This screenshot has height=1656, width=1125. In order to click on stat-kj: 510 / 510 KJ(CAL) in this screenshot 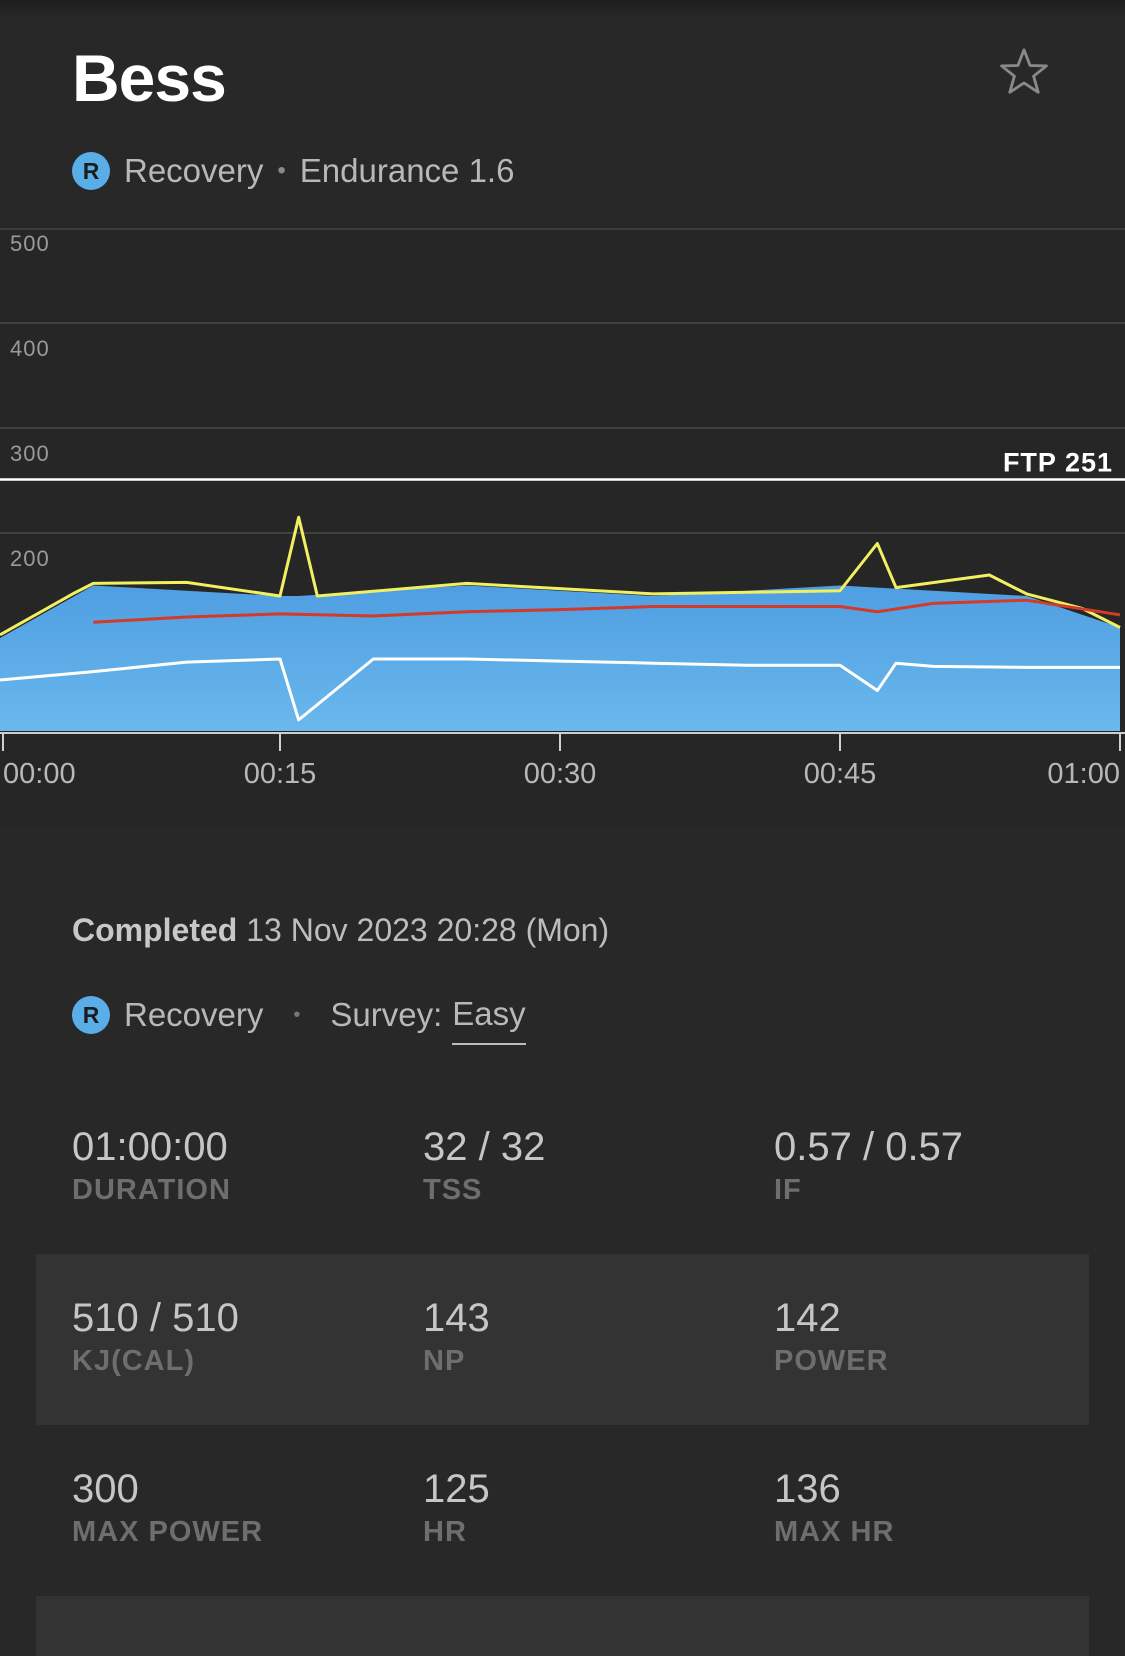, I will do `click(155, 1337)`.